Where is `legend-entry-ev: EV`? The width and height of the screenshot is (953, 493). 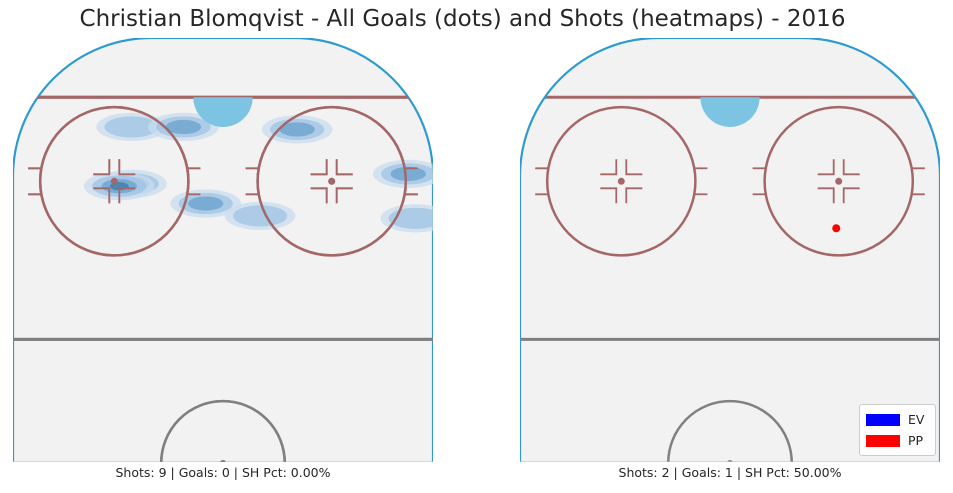
legend-entry-ev: EV is located at coordinates (897, 419).